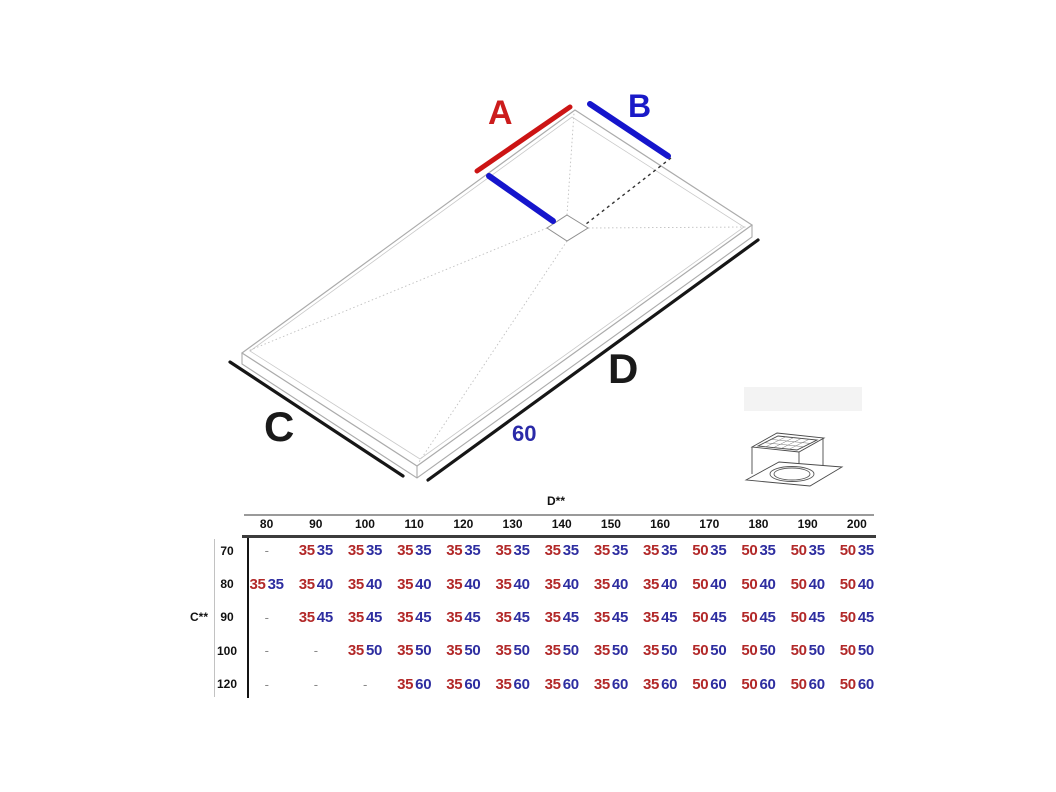  What do you see at coordinates (463, 550) in the screenshot?
I see `cell-c70-d120: 35 35` at bounding box center [463, 550].